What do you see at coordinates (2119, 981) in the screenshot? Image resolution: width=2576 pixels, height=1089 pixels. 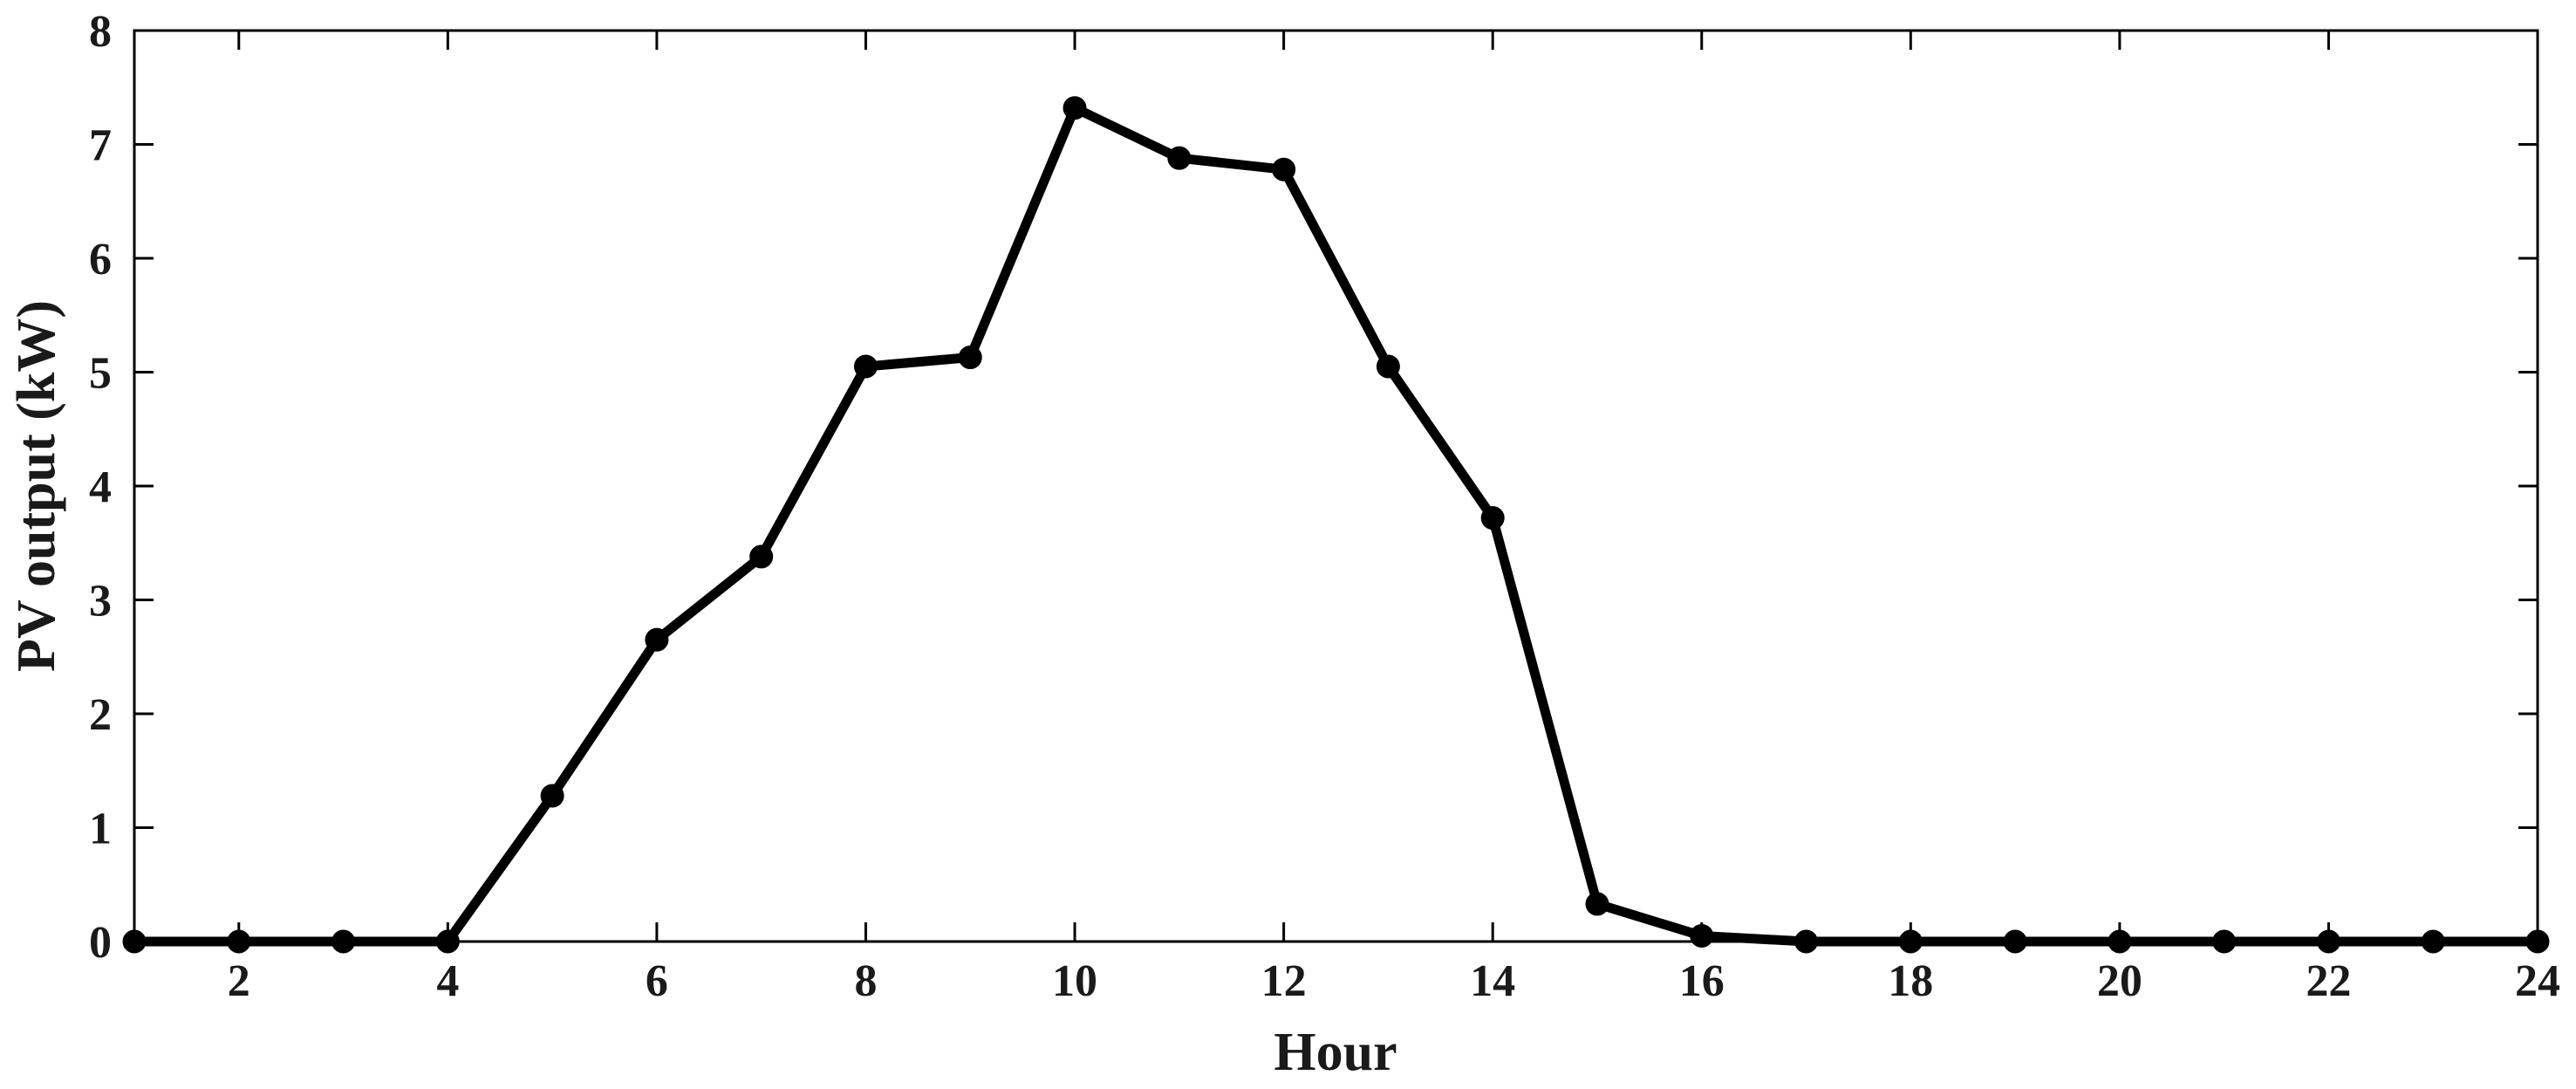 I see `x-tick-label: 20` at bounding box center [2119, 981].